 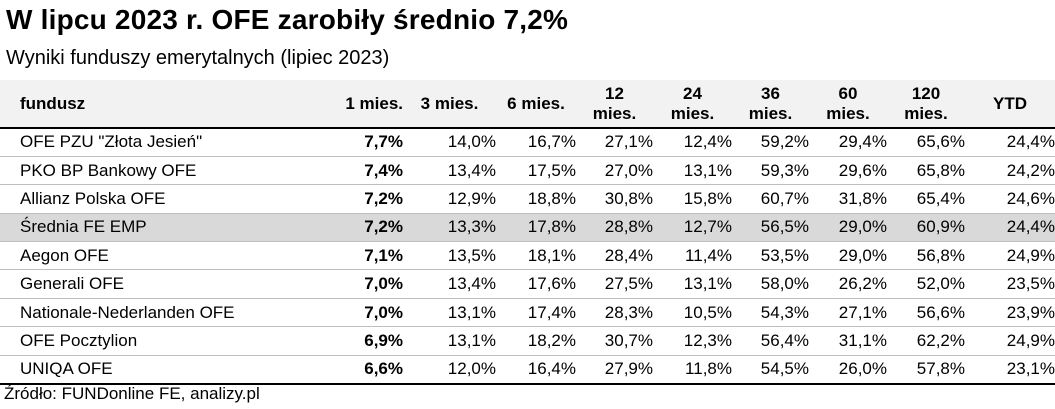 What do you see at coordinates (374, 103) in the screenshot?
I see `column-header-label: 1 mies.` at bounding box center [374, 103].